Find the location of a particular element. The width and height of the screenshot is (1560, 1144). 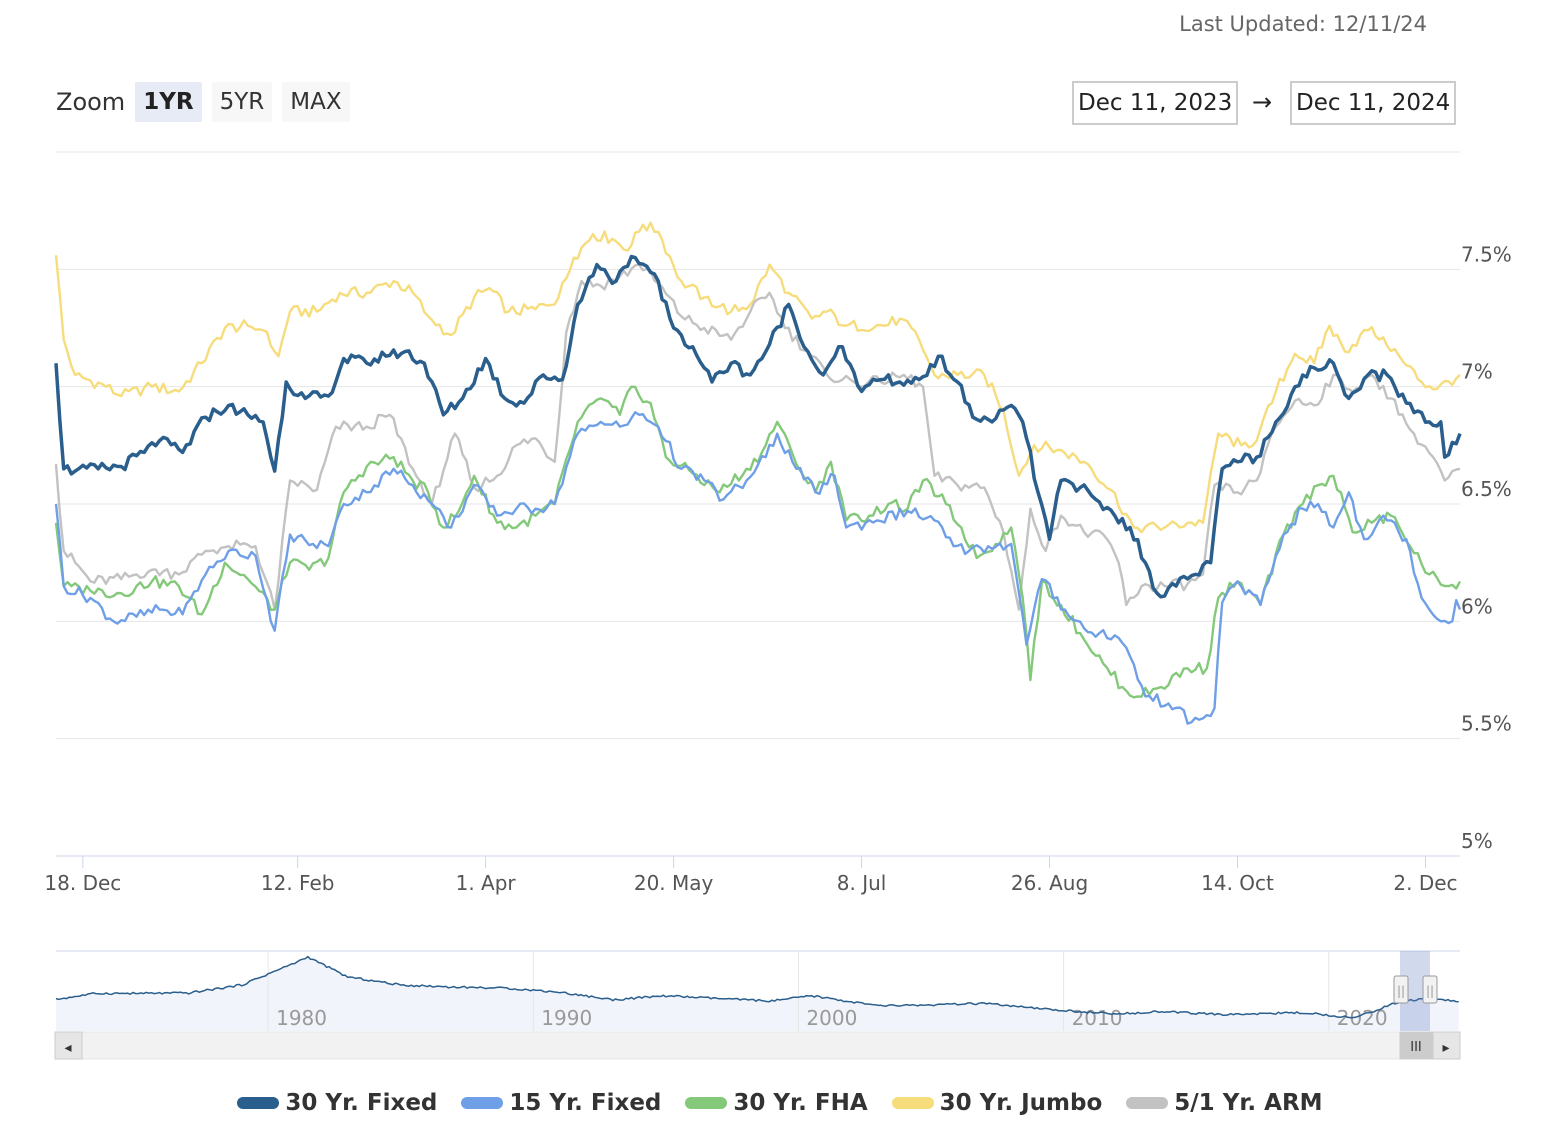

navigator-area is located at coordinates (757, 993).